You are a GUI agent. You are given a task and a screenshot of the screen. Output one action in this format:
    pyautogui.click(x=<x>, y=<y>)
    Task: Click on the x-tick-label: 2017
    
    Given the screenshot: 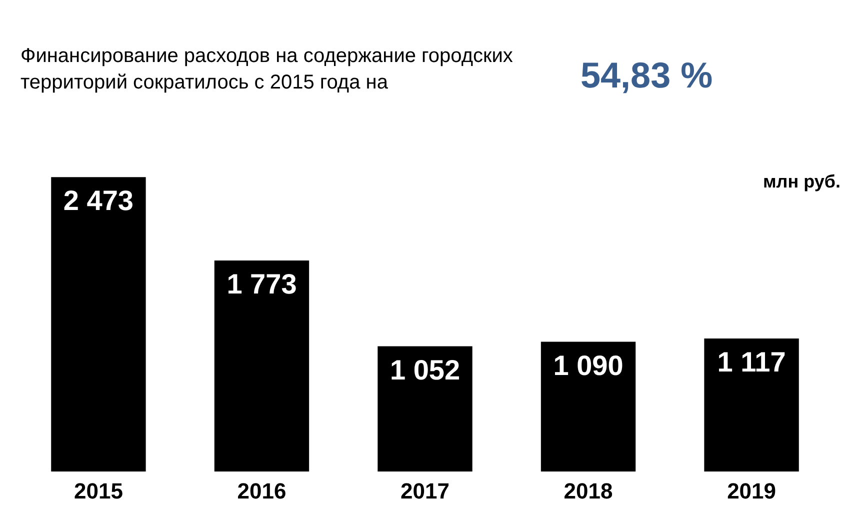 What is the action you would take?
    pyautogui.click(x=425, y=491)
    